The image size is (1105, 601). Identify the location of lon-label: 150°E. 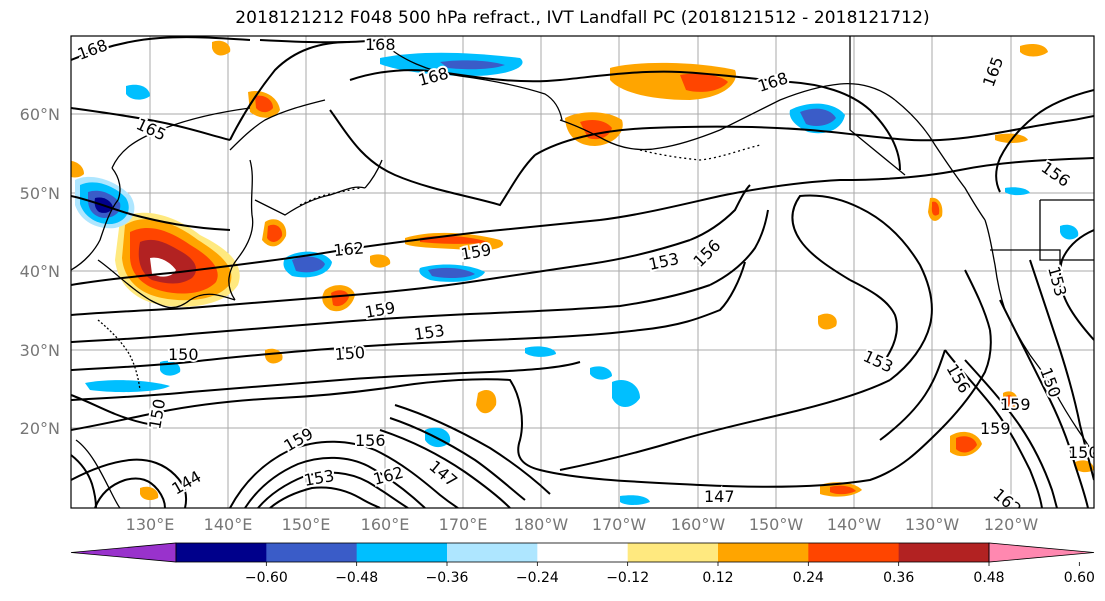
(306, 524).